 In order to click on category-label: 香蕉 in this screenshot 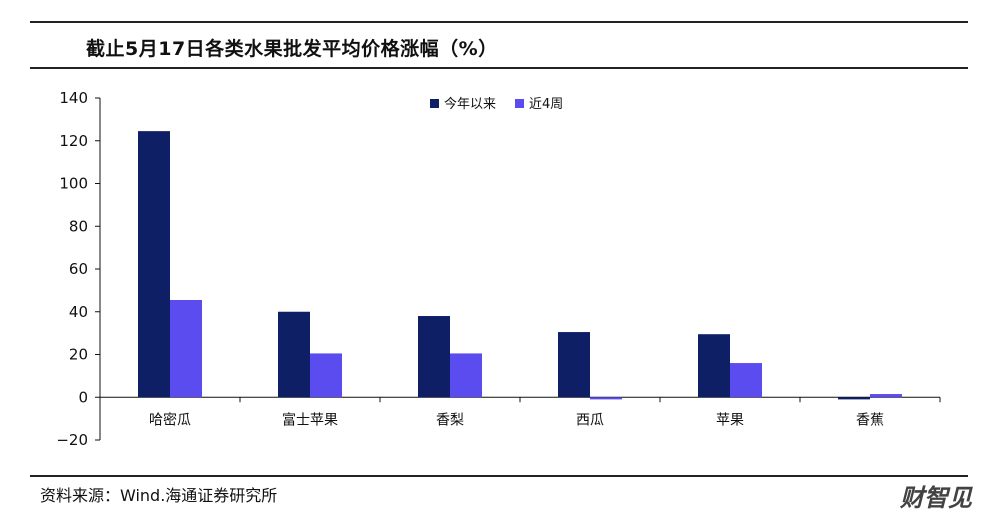, I will do `click(870, 420)`.